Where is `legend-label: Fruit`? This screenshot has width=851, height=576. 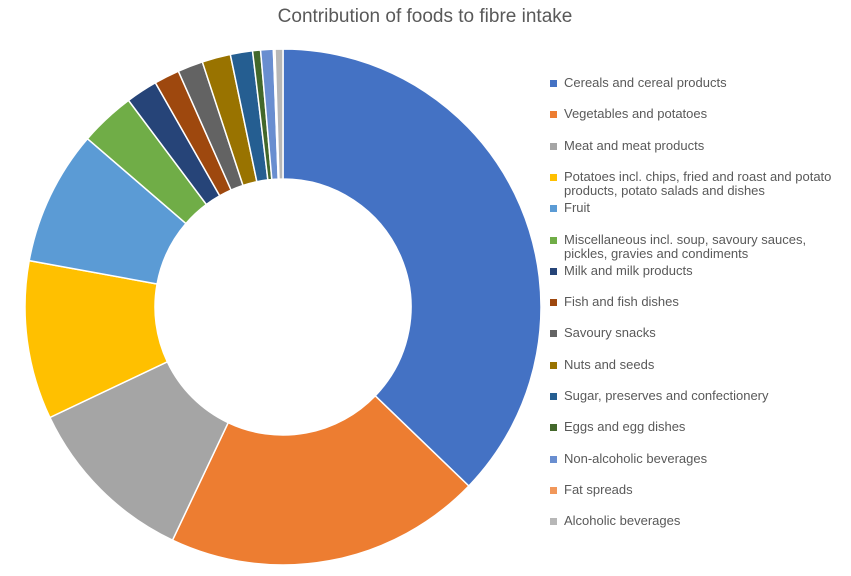 legend-label: Fruit is located at coordinates (577, 208).